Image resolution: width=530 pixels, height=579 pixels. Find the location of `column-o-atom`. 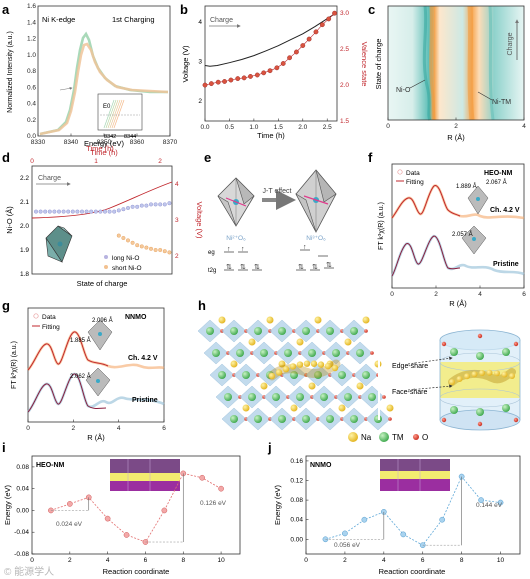

column-o-atom is located at coordinates (480, 336).